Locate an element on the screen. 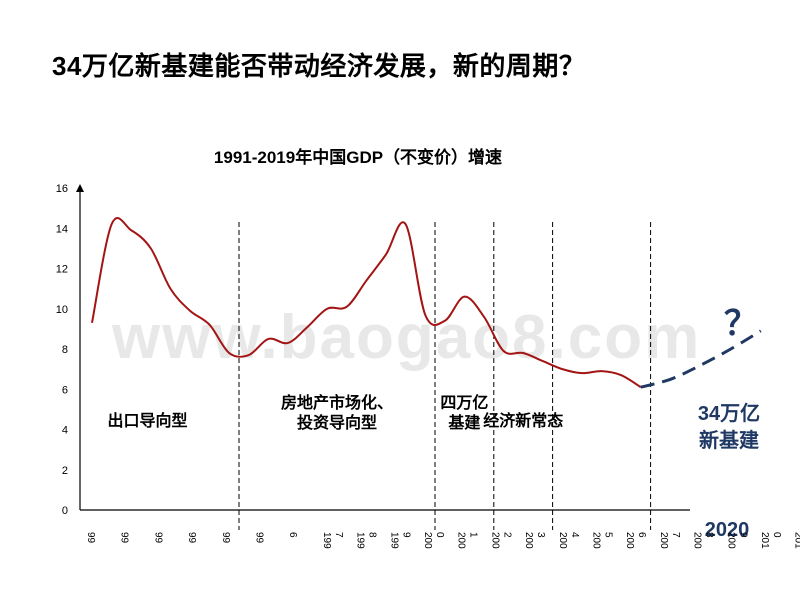 The image size is (800, 600). future-period-label: 新基建 is located at coordinates (729, 440).